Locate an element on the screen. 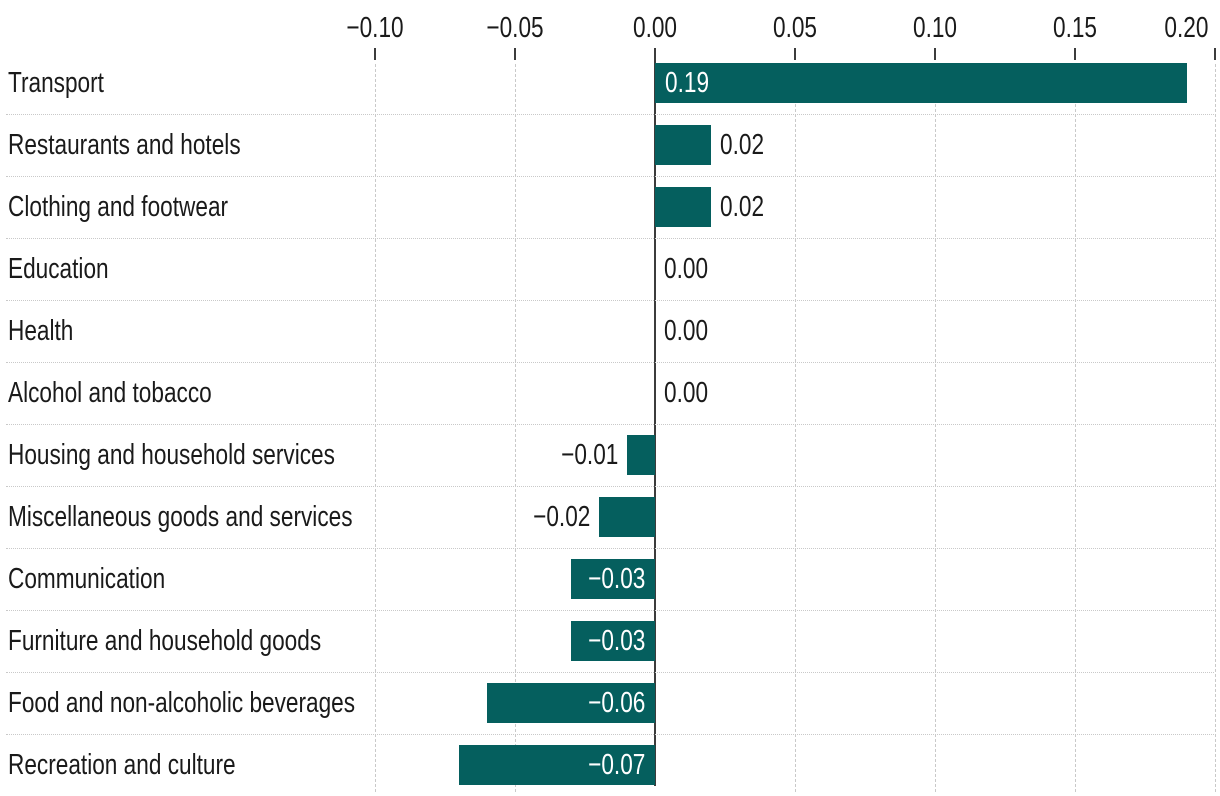 The height and width of the screenshot is (796, 1220). category-label: Communication is located at coordinates (108, 579).